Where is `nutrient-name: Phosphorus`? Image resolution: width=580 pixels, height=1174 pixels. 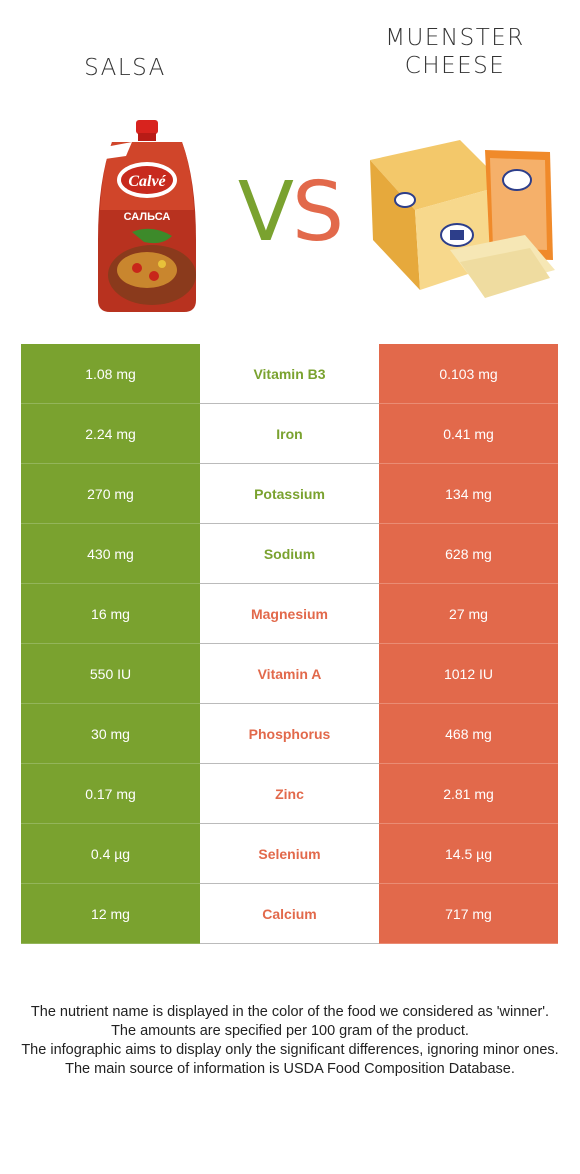
nutrient-name: Phosphorus is located at coordinates (289, 733).